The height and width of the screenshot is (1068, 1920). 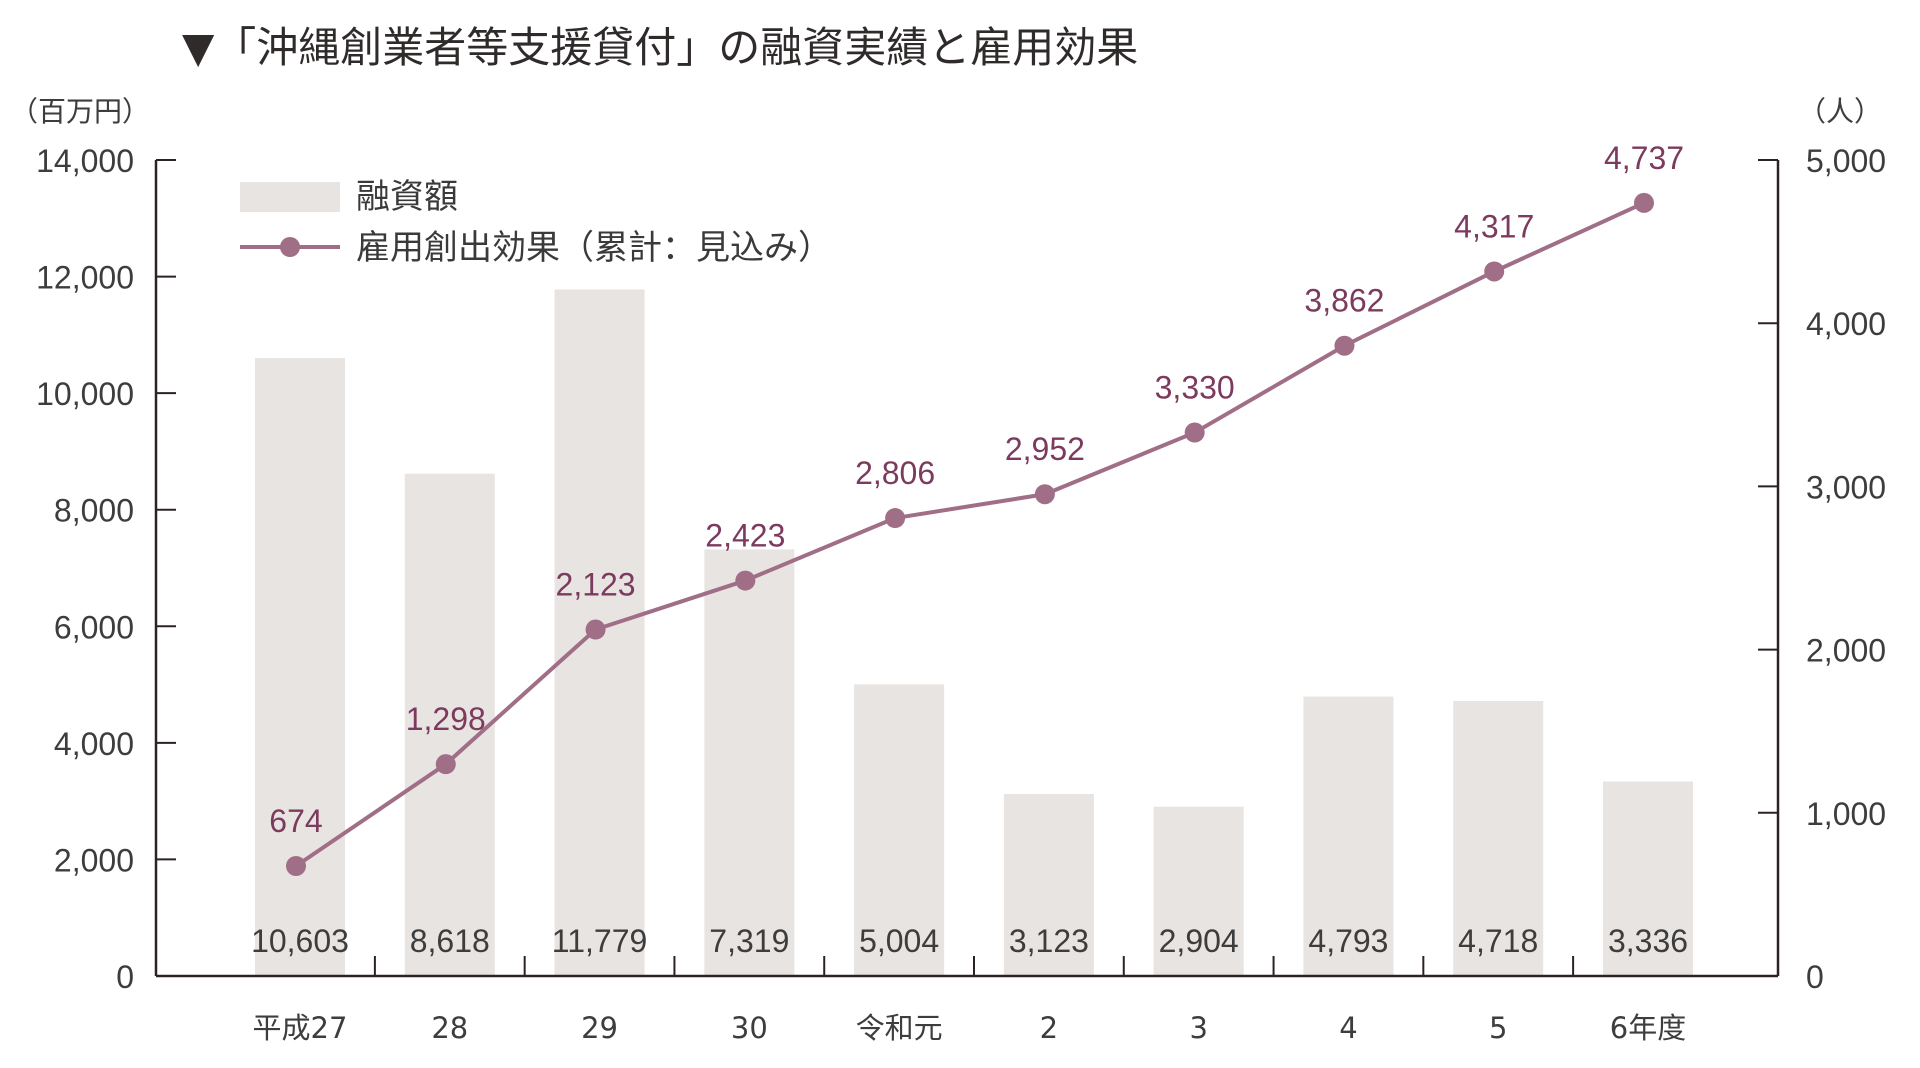 I want to click on line-value-label: 4,737, so click(x=1644, y=158).